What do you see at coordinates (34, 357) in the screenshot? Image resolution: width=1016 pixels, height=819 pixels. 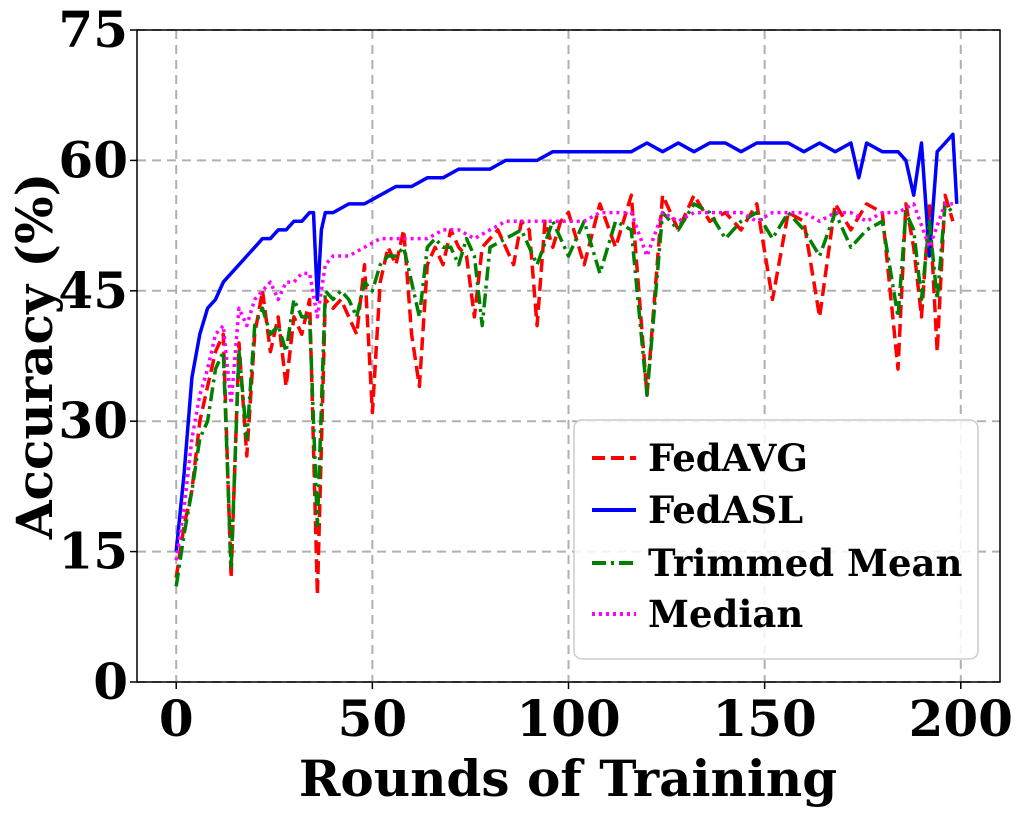 I see `y-axis-title: Accuracy (%)` at bounding box center [34, 357].